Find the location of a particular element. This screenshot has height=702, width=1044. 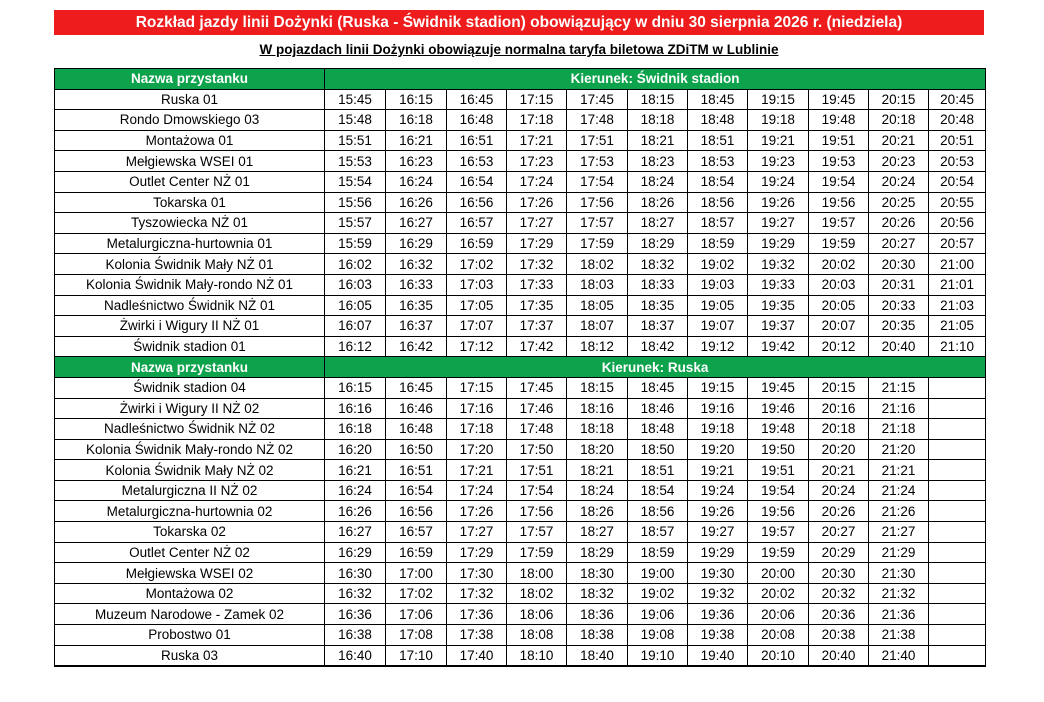

departure-time: 16:45 is located at coordinates (416, 387).